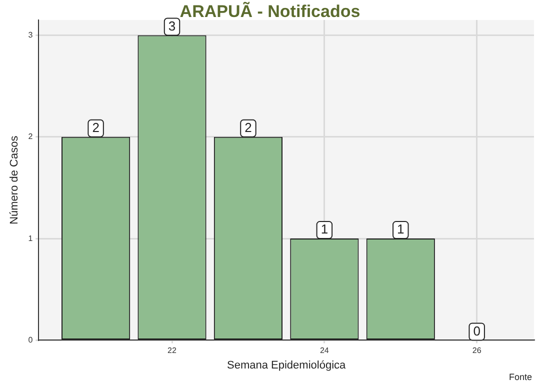 Image resolution: width=540 pixels, height=386 pixels. What do you see at coordinates (14, 179) in the screenshot?
I see `y-axis-title: Número de Casos` at bounding box center [14, 179].